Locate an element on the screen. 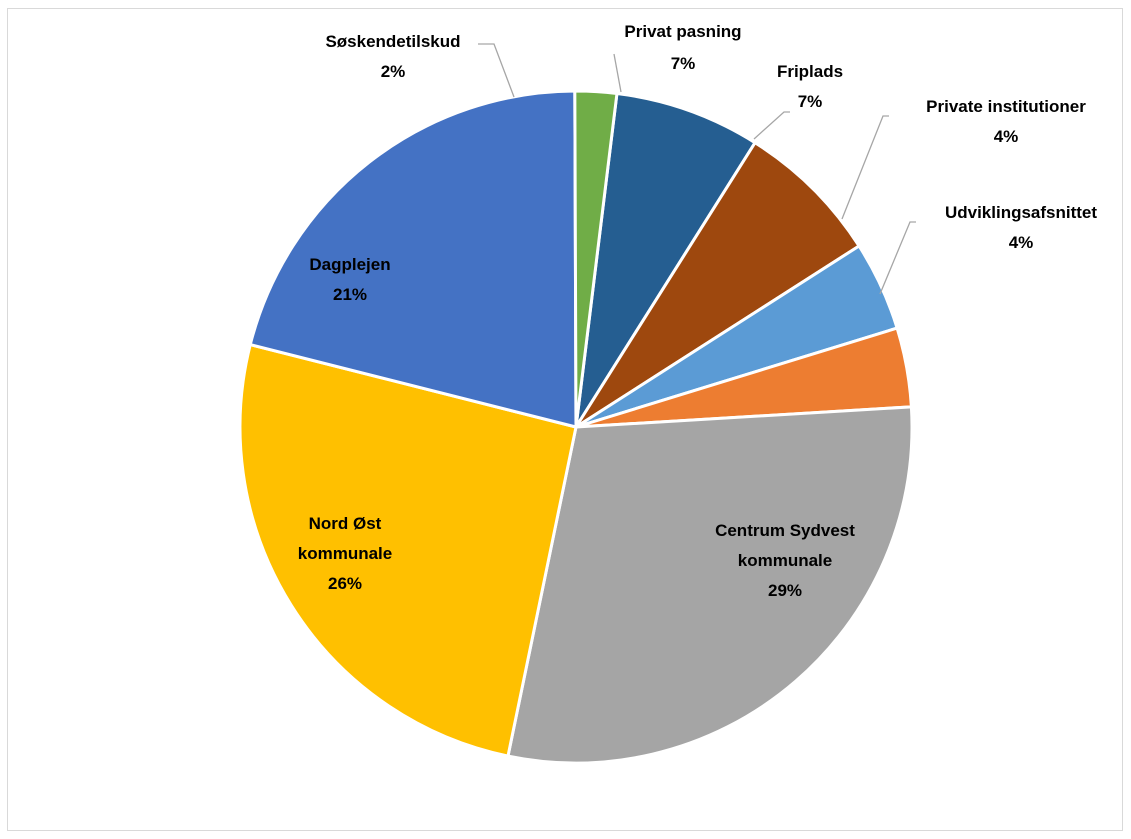 This screenshot has height=839, width=1131. leader-line-udviklingsafsnittet is located at coordinates (897, 258).